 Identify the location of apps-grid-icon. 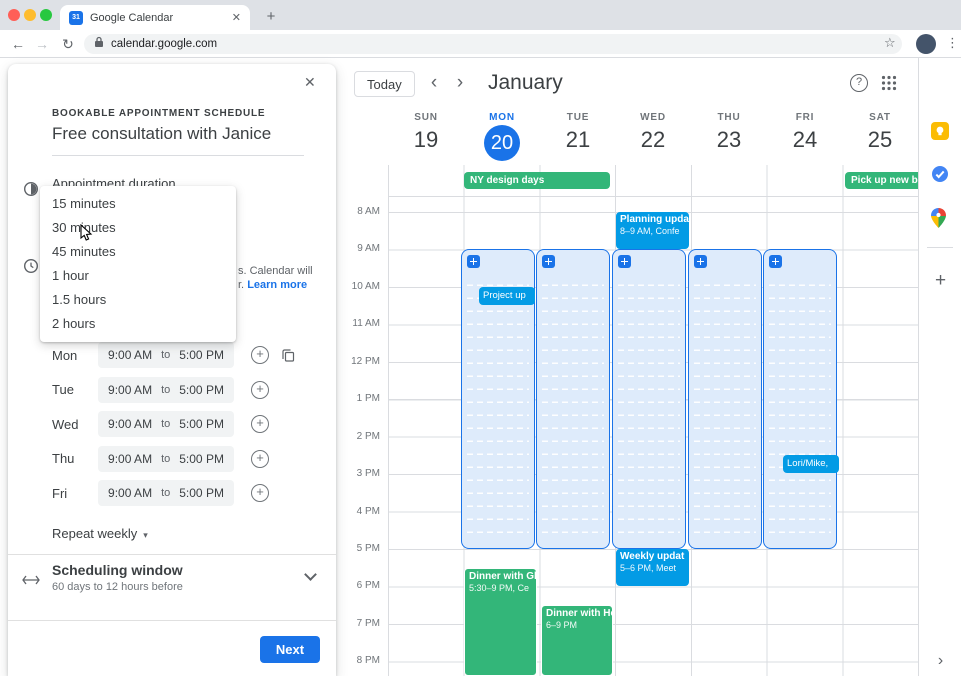
(889, 85).